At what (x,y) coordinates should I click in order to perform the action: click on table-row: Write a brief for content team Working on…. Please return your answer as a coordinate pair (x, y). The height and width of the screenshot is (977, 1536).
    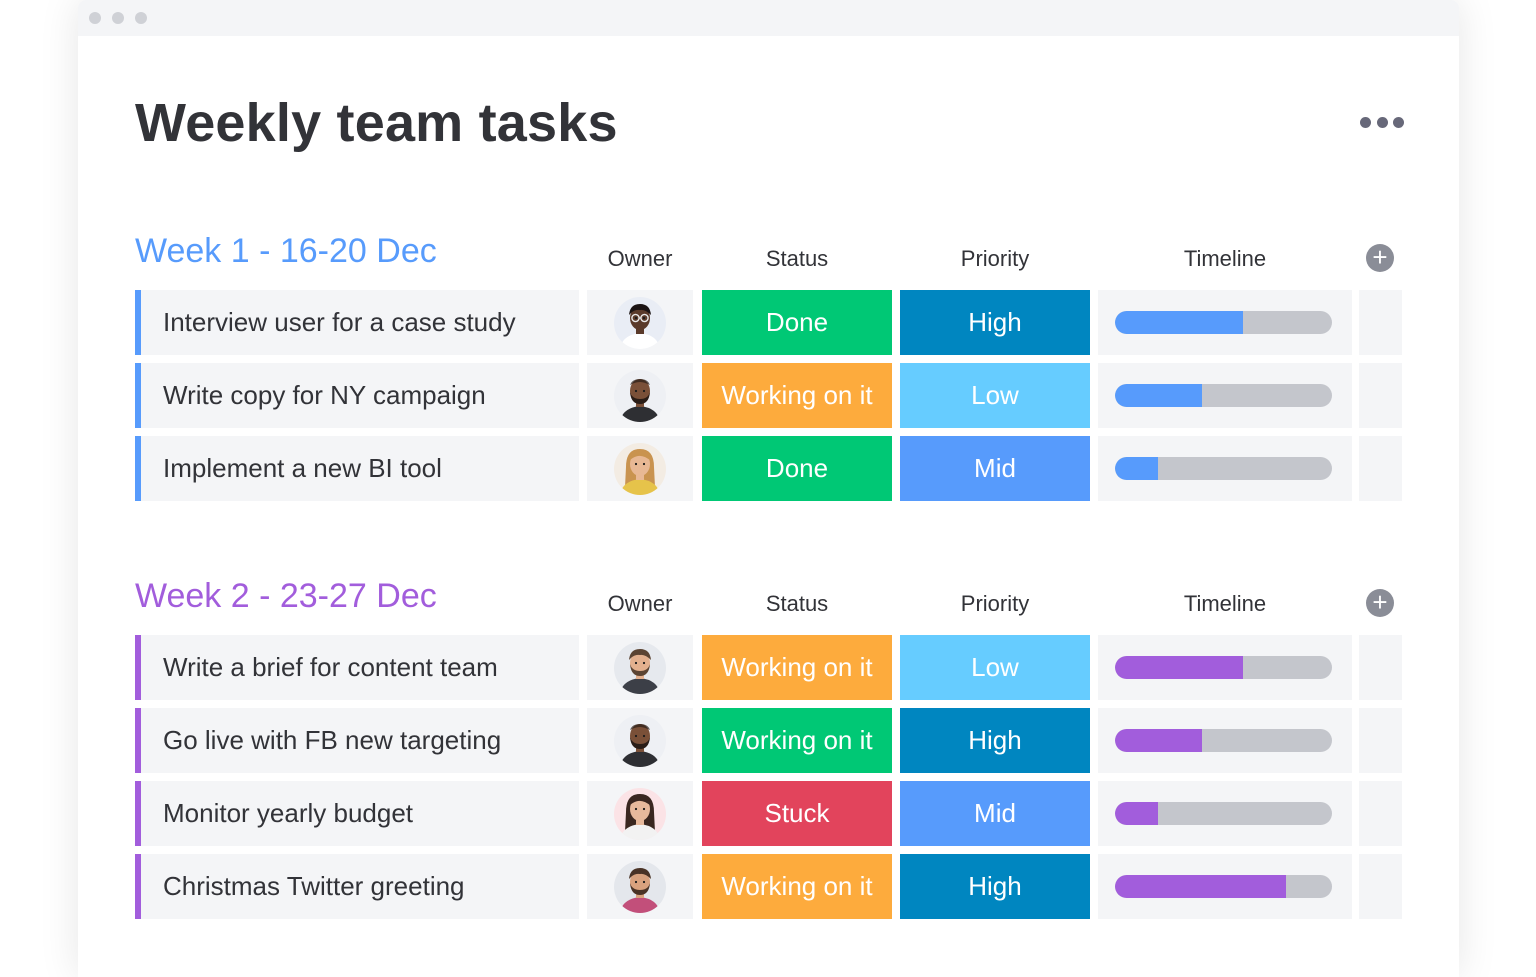
    Looking at the image, I should click on (768, 667).